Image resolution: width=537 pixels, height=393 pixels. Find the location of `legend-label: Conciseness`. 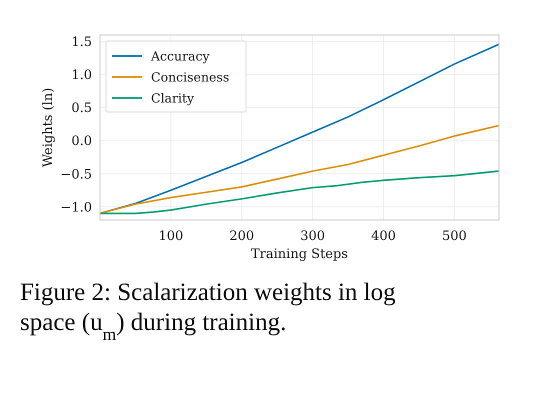

legend-label: Conciseness is located at coordinates (190, 77).